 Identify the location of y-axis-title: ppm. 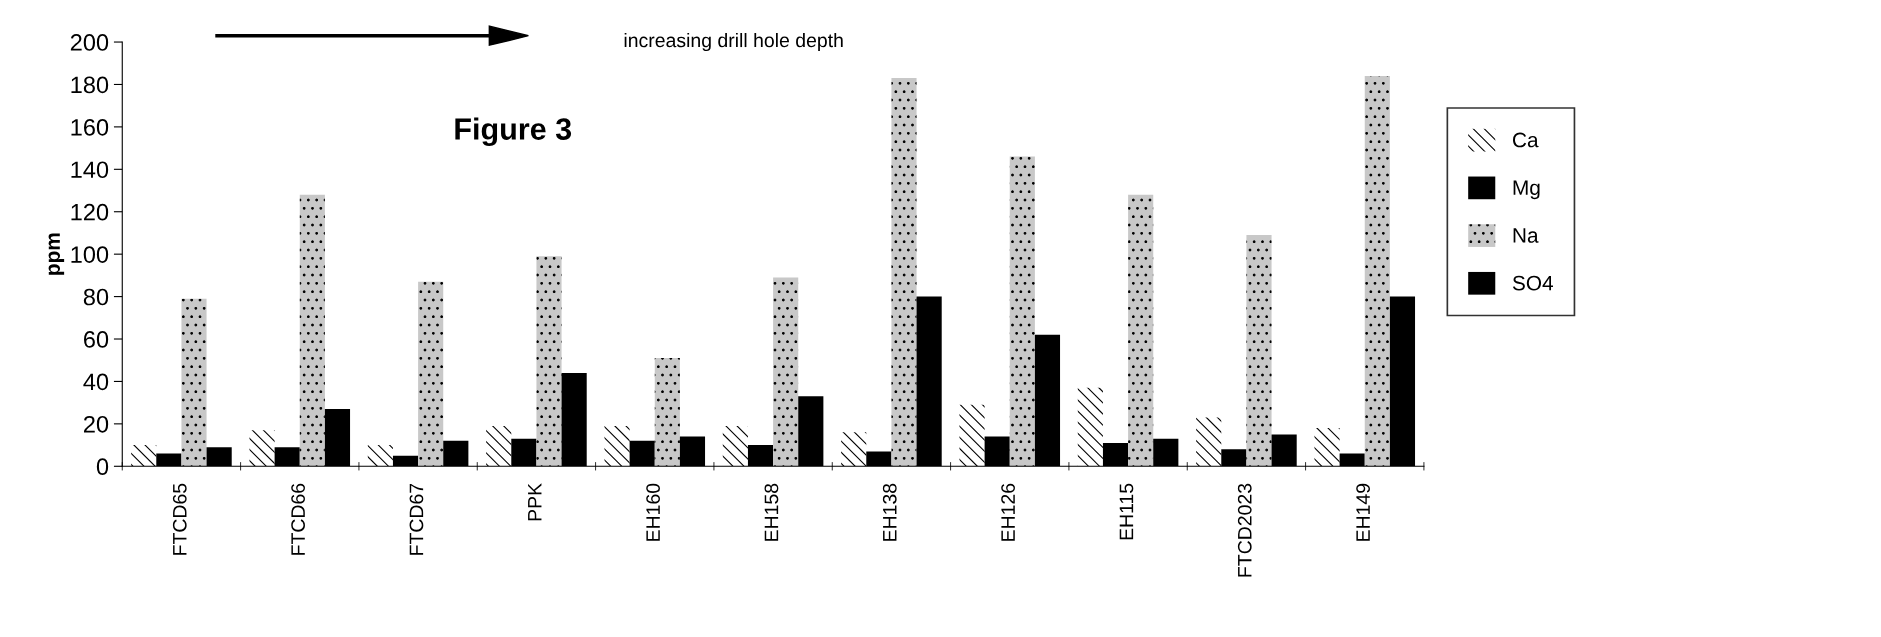
(56, 254).